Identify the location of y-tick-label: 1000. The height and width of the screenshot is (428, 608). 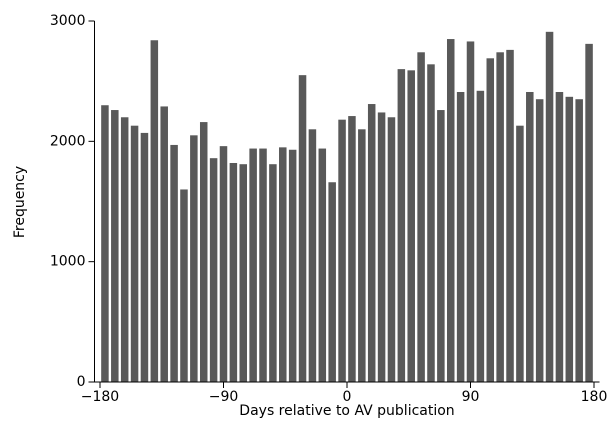
(68, 262).